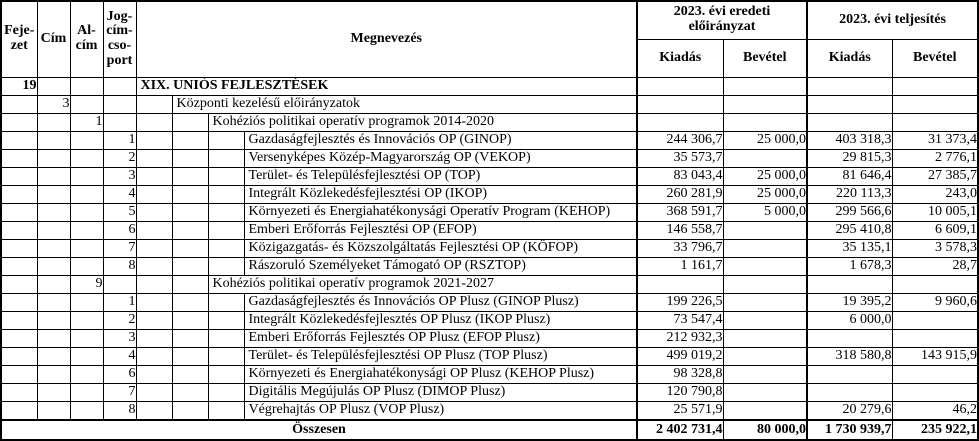 The image size is (979, 441). I want to click on cell-teljesites-kiadas: 29 815,3, so click(849, 158).